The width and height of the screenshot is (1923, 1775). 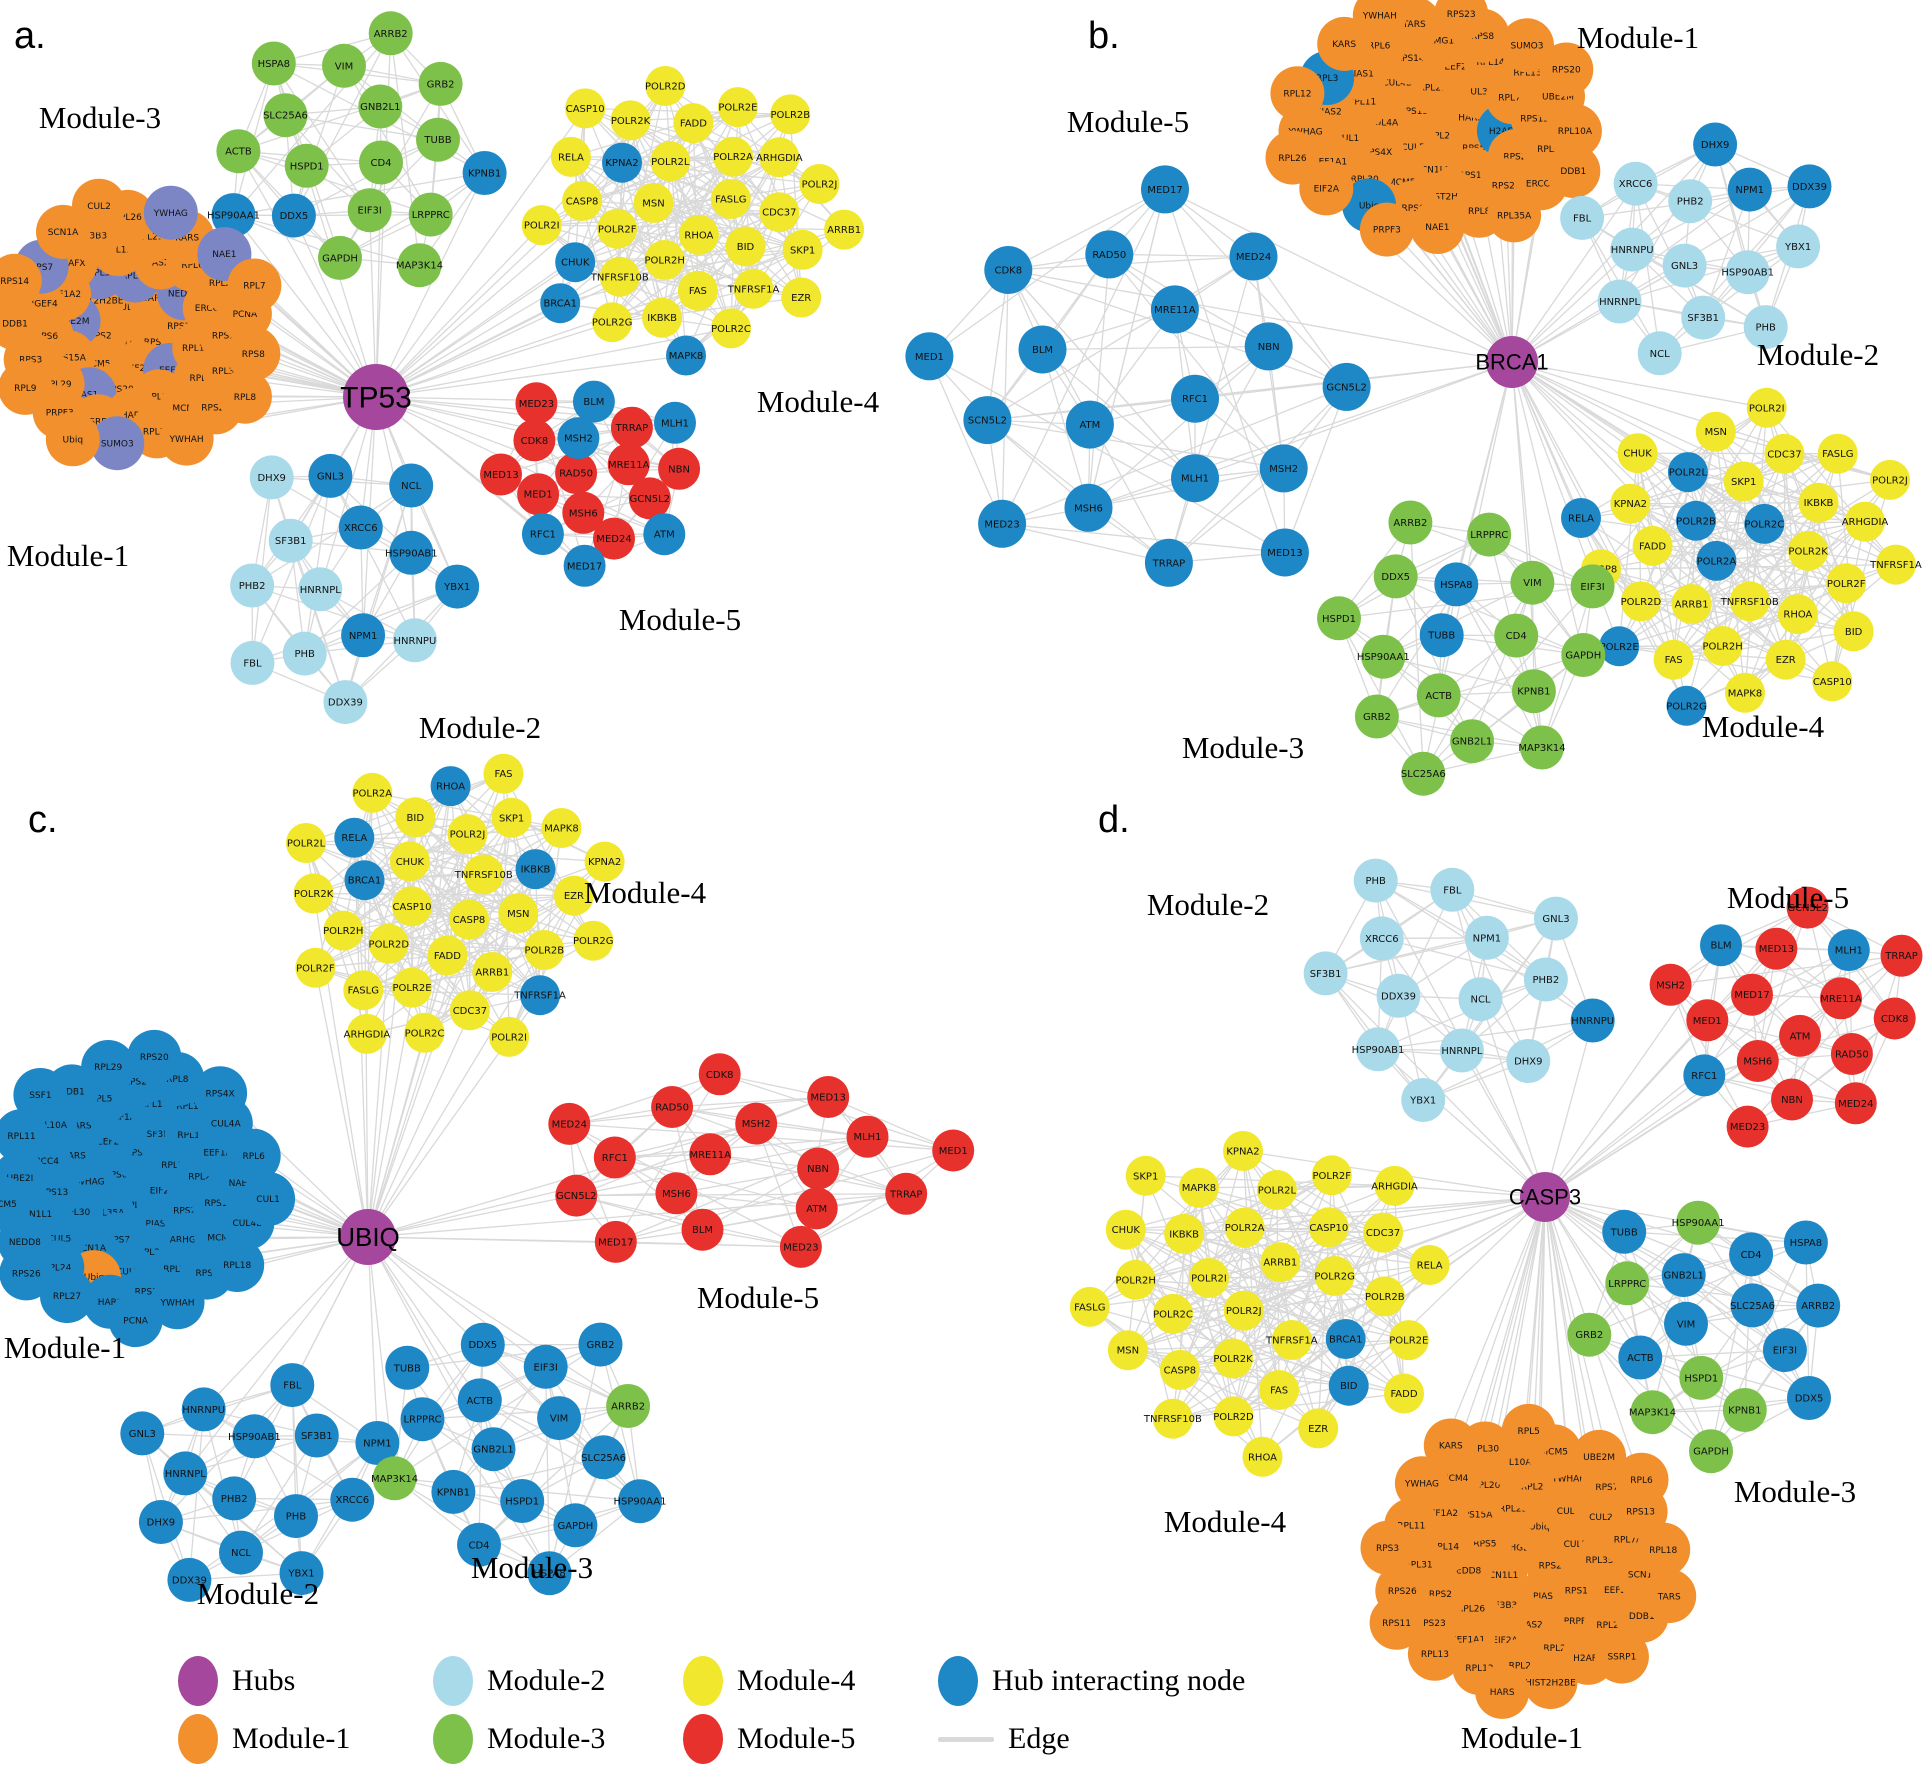 What do you see at coordinates (1168, 562) in the screenshot?
I see `node-TRRAP` at bounding box center [1168, 562].